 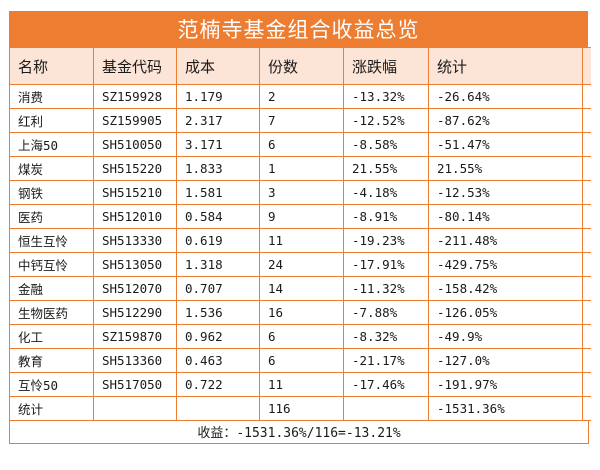 I want to click on cell-name: 互怜50, so click(x=51, y=384).